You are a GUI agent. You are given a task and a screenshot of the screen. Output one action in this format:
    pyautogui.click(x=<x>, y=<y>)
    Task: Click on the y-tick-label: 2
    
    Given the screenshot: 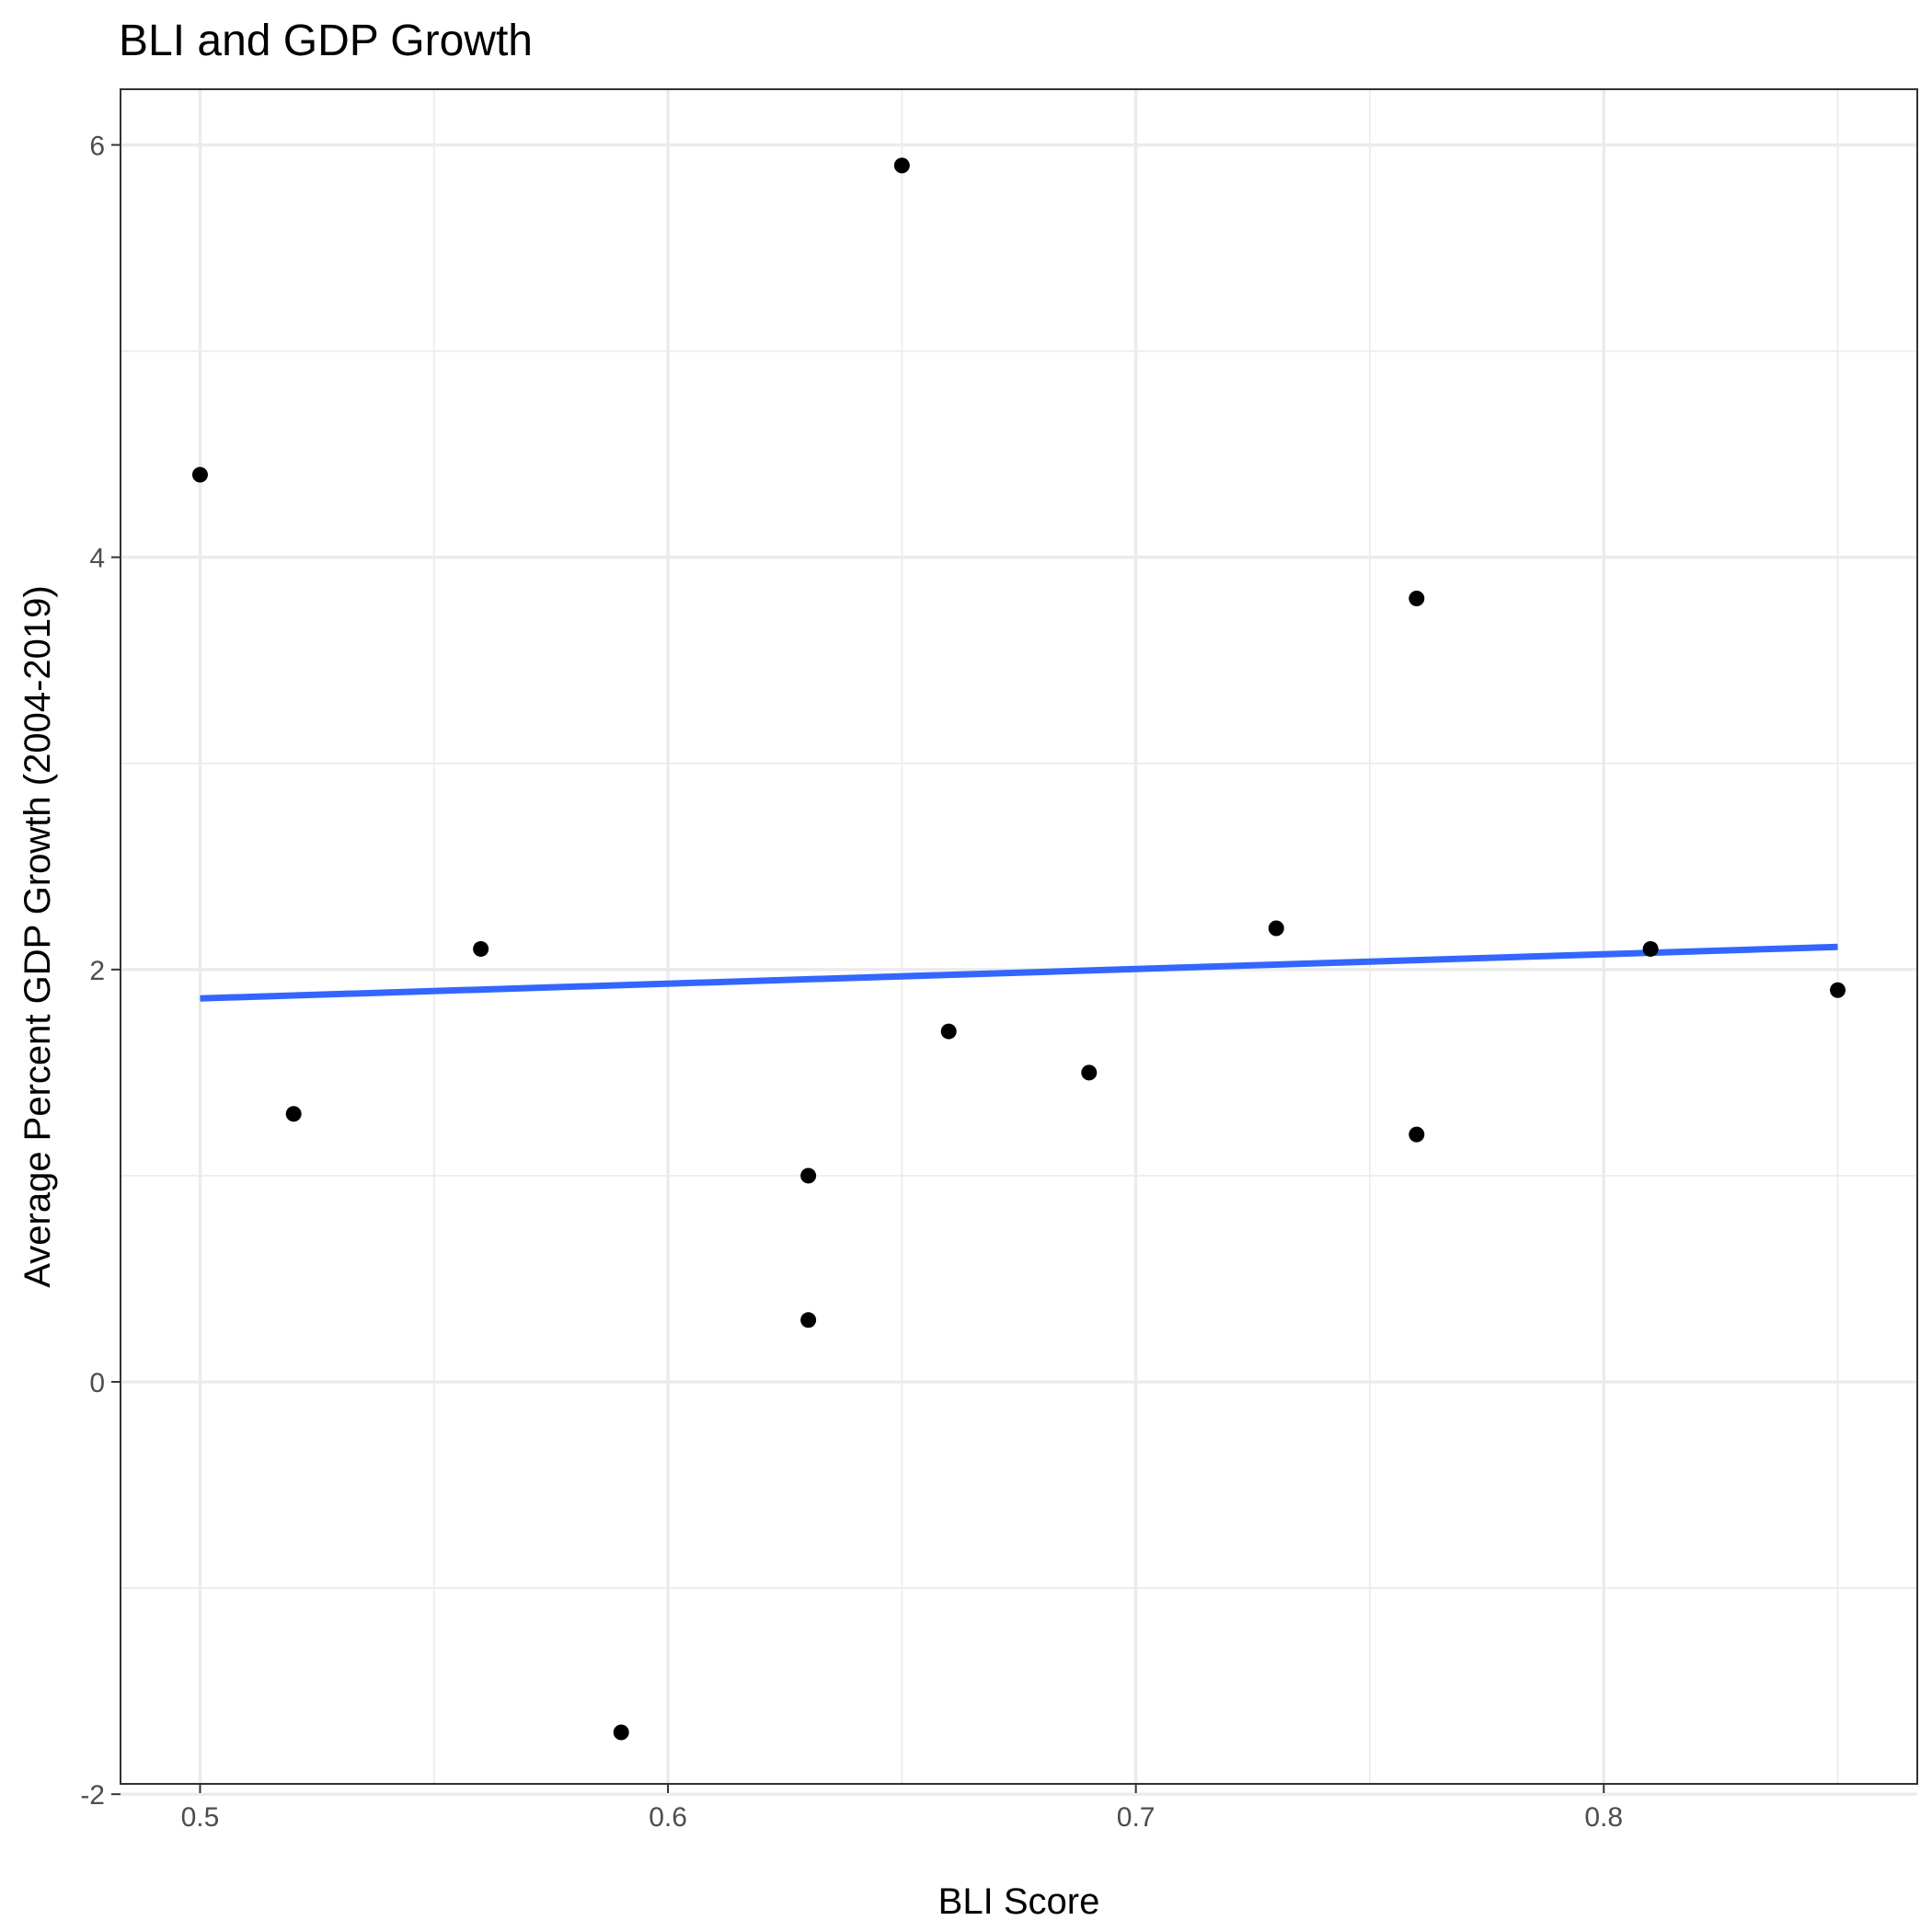 What is the action you would take?
    pyautogui.click(x=97, y=971)
    